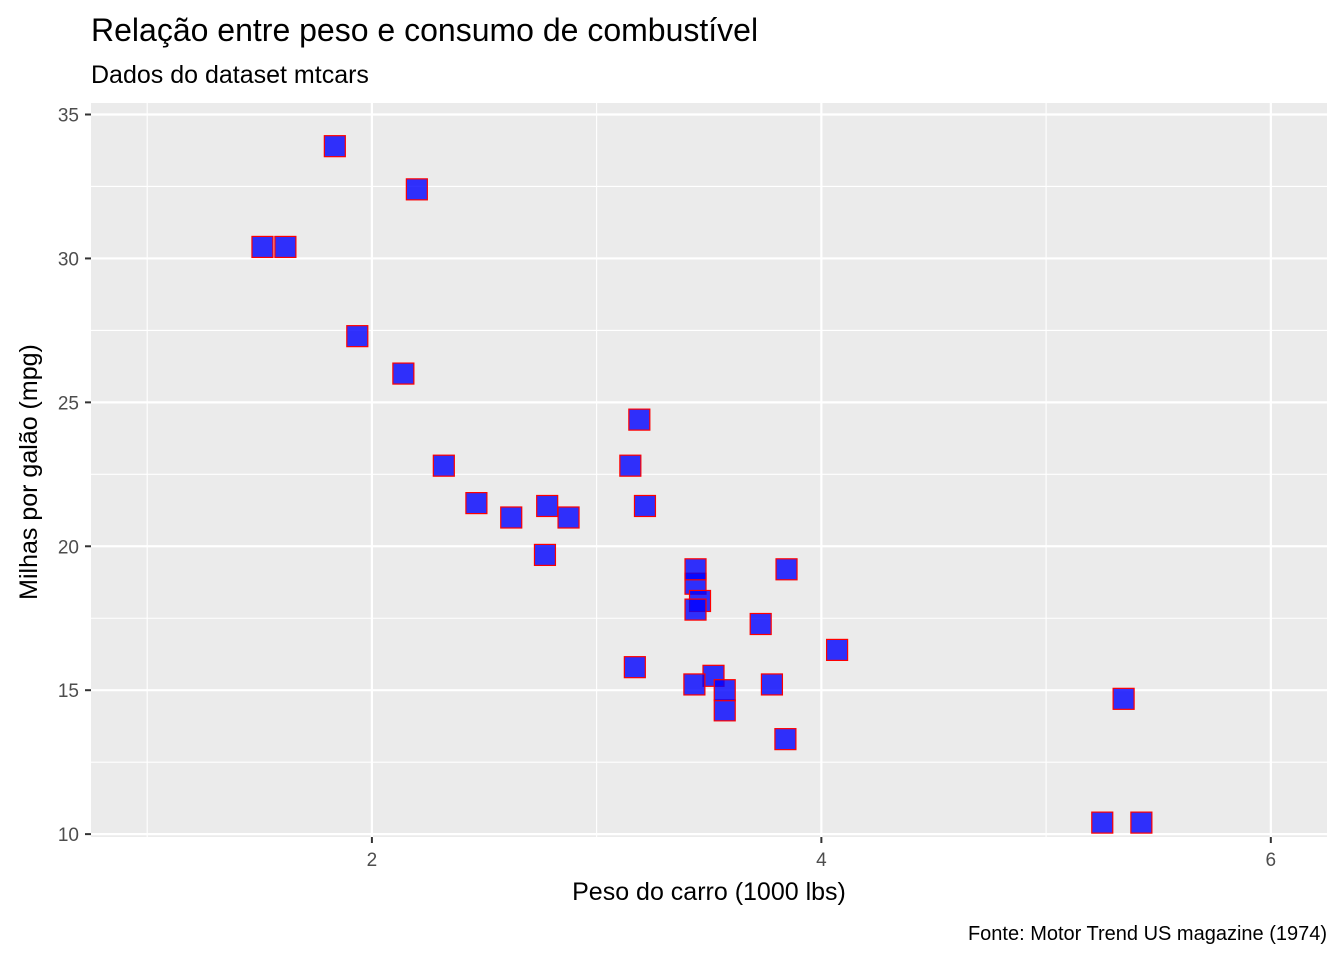 The image size is (1344, 960). What do you see at coordinates (68, 116) in the screenshot?
I see `y-tick-label: 35` at bounding box center [68, 116].